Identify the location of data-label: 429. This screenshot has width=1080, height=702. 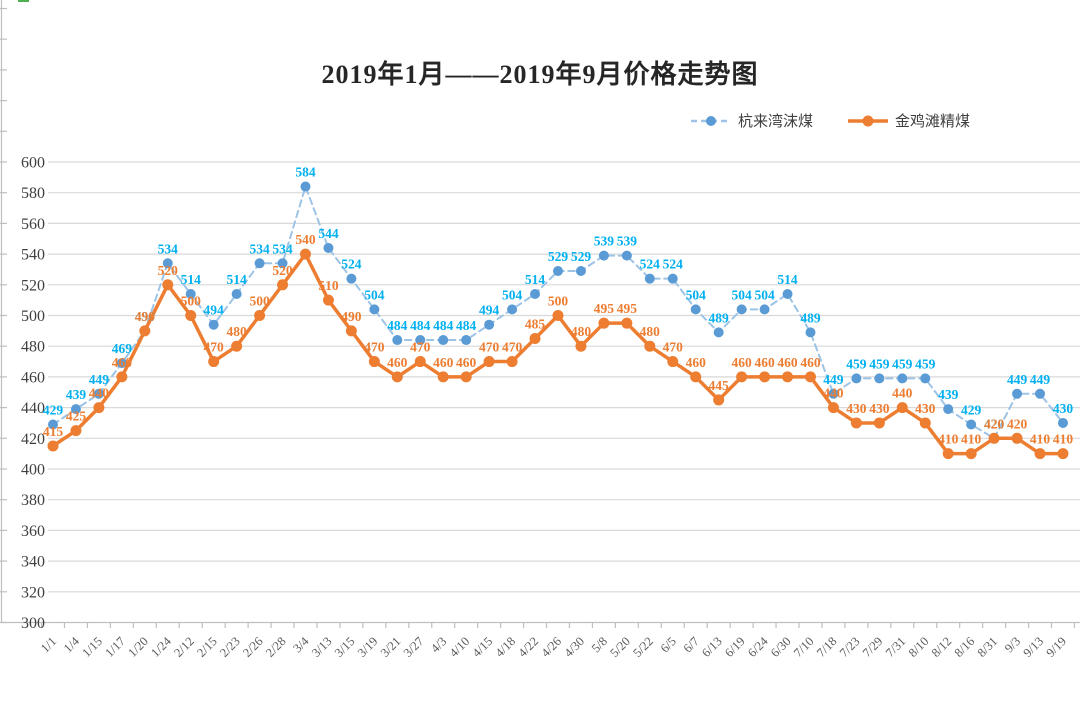
(971, 409).